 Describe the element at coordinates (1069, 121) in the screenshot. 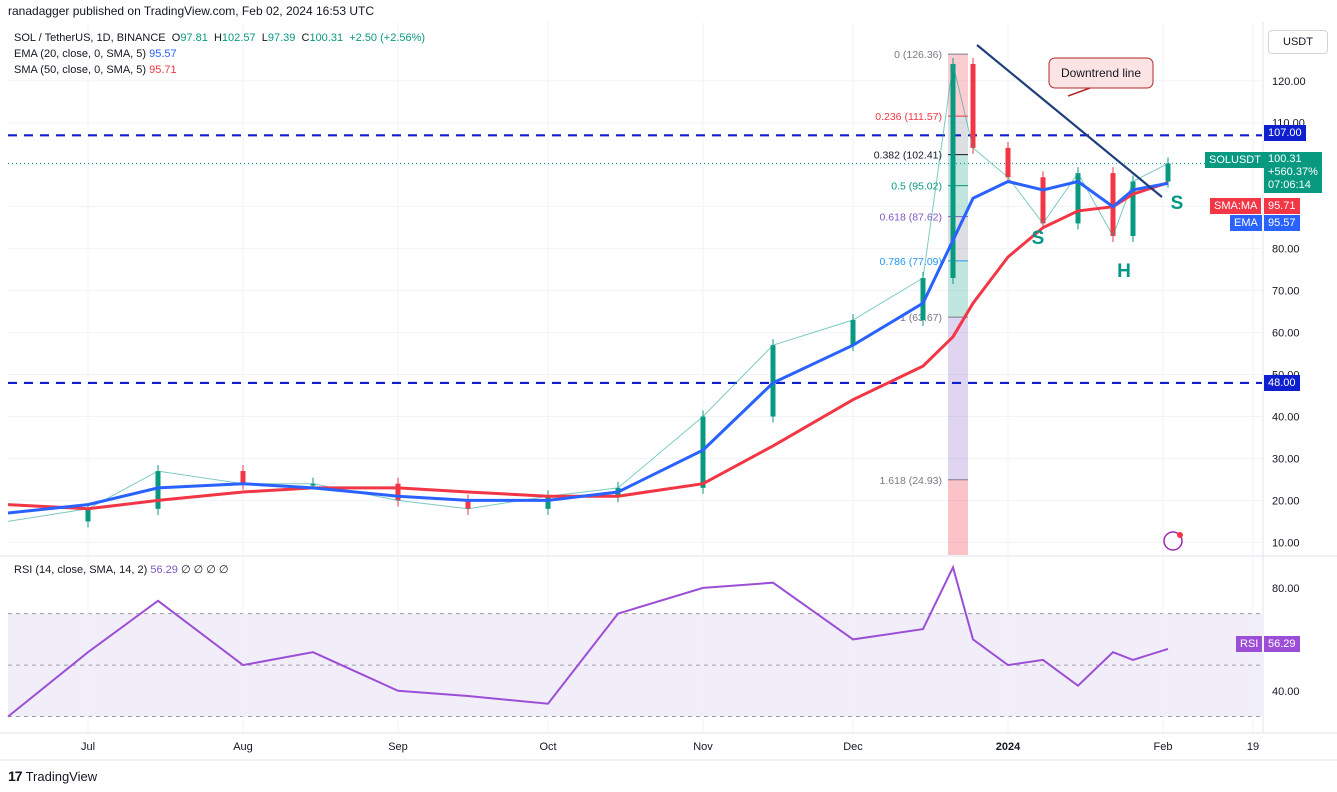

I see `downtrend-line` at that location.